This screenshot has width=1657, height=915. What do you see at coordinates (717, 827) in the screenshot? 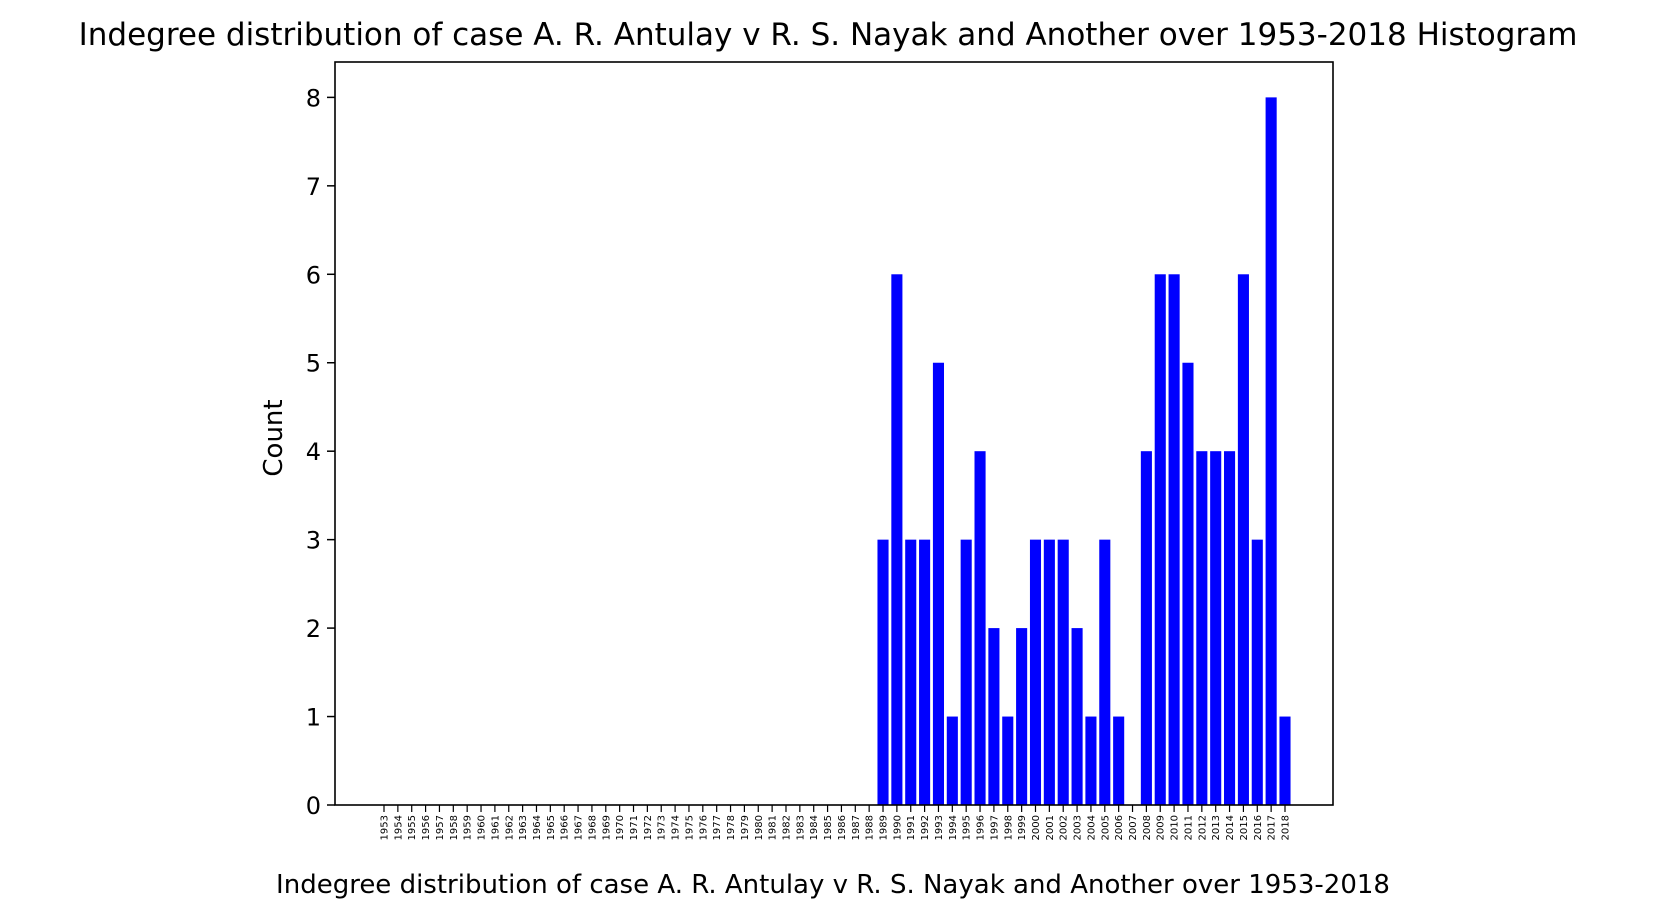
I see `x-tick-label: 1977` at bounding box center [717, 827].